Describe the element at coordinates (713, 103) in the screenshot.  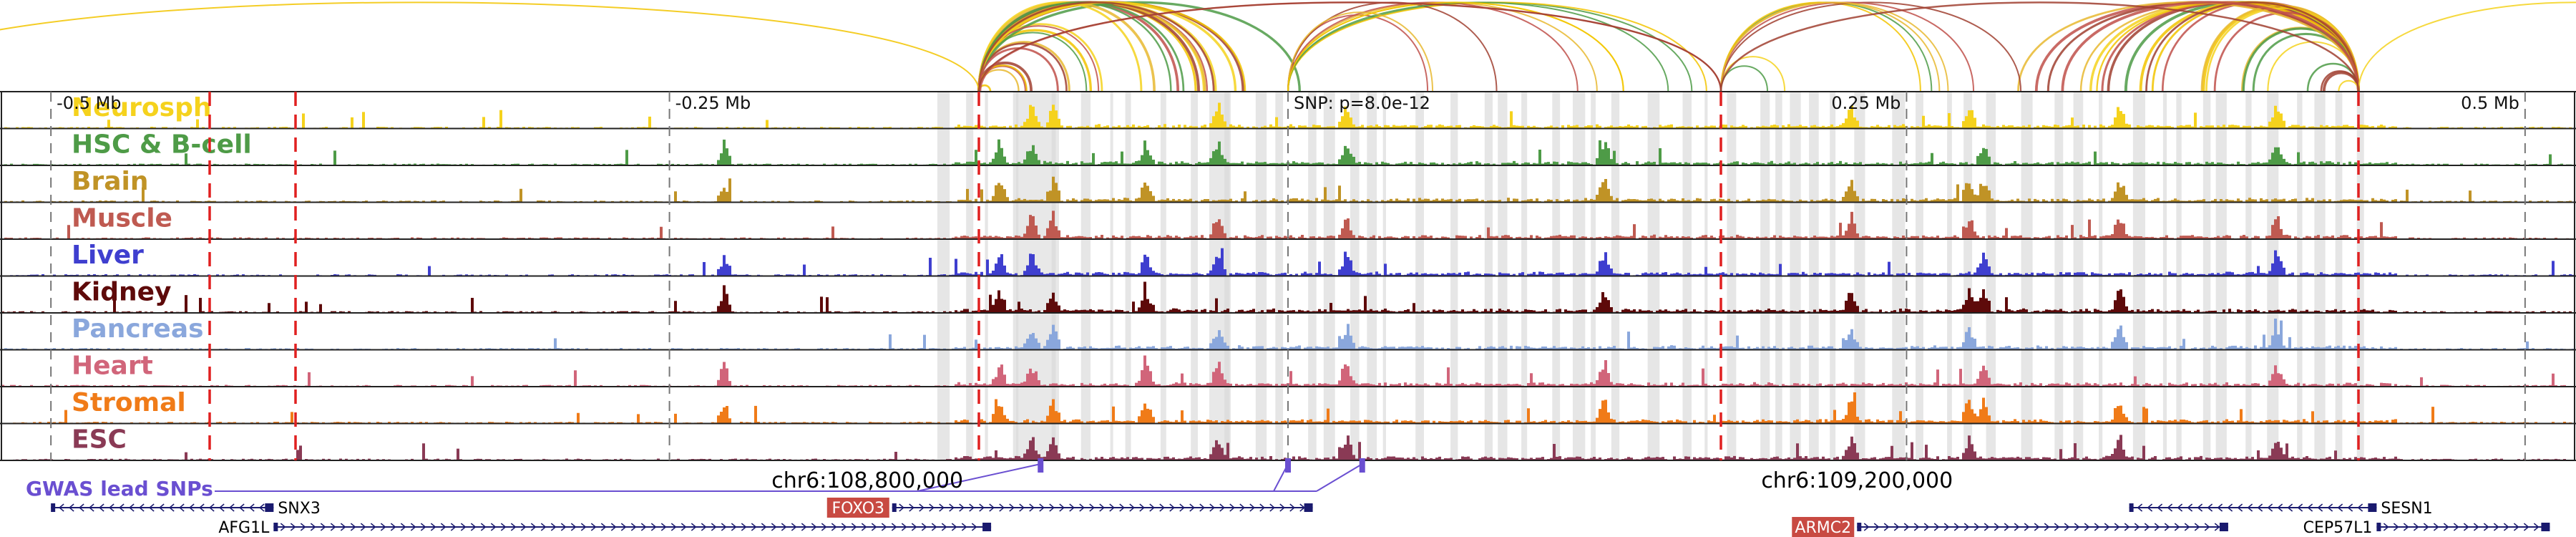
I see `tick-label: -0.25 Mb` at that location.